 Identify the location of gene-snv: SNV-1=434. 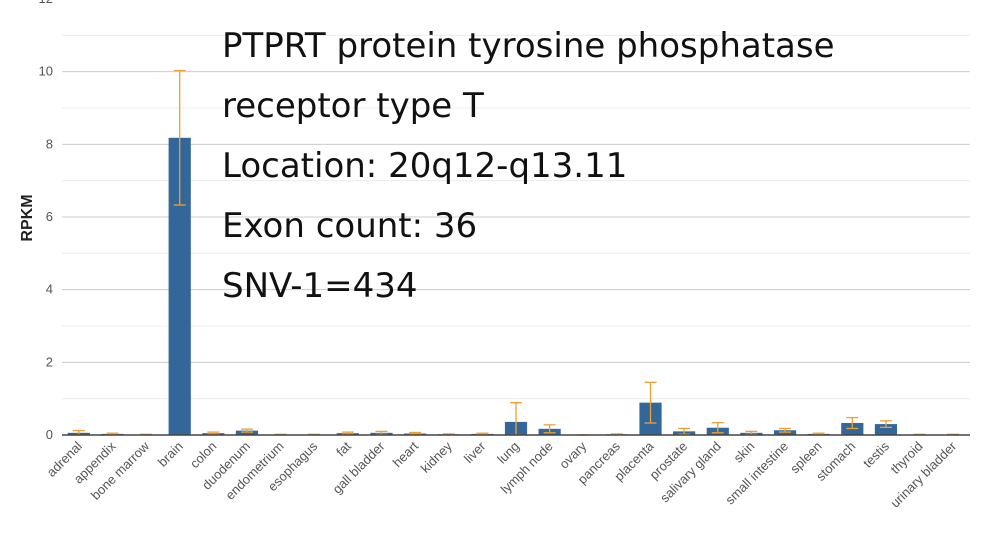
(320, 286).